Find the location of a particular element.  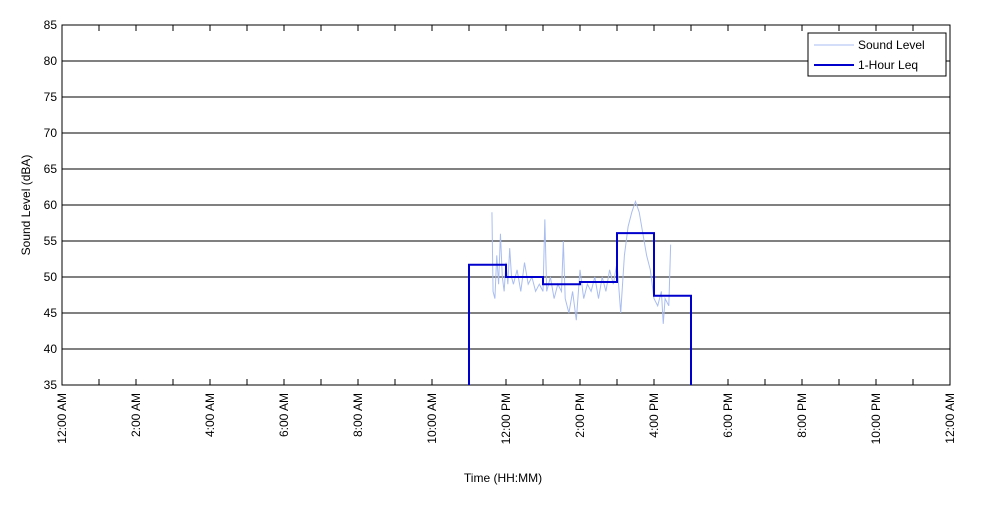

legend-label: 1-Hour Leq is located at coordinates (888, 65).